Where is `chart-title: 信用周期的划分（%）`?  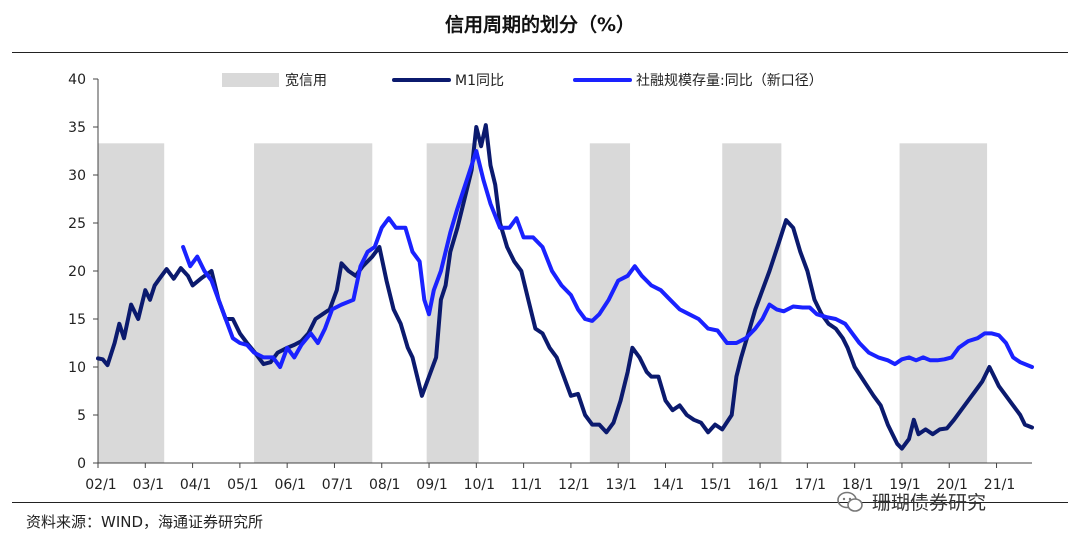 chart-title: 信用周期的划分（%） is located at coordinates (540, 25).